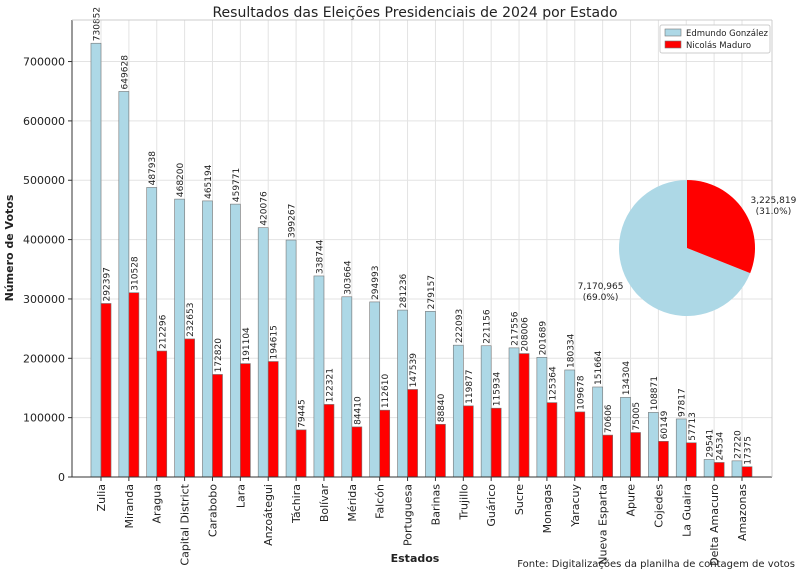  What do you see at coordinates (526, 334) in the screenshot?
I see `value-label: 208006` at bounding box center [526, 334].